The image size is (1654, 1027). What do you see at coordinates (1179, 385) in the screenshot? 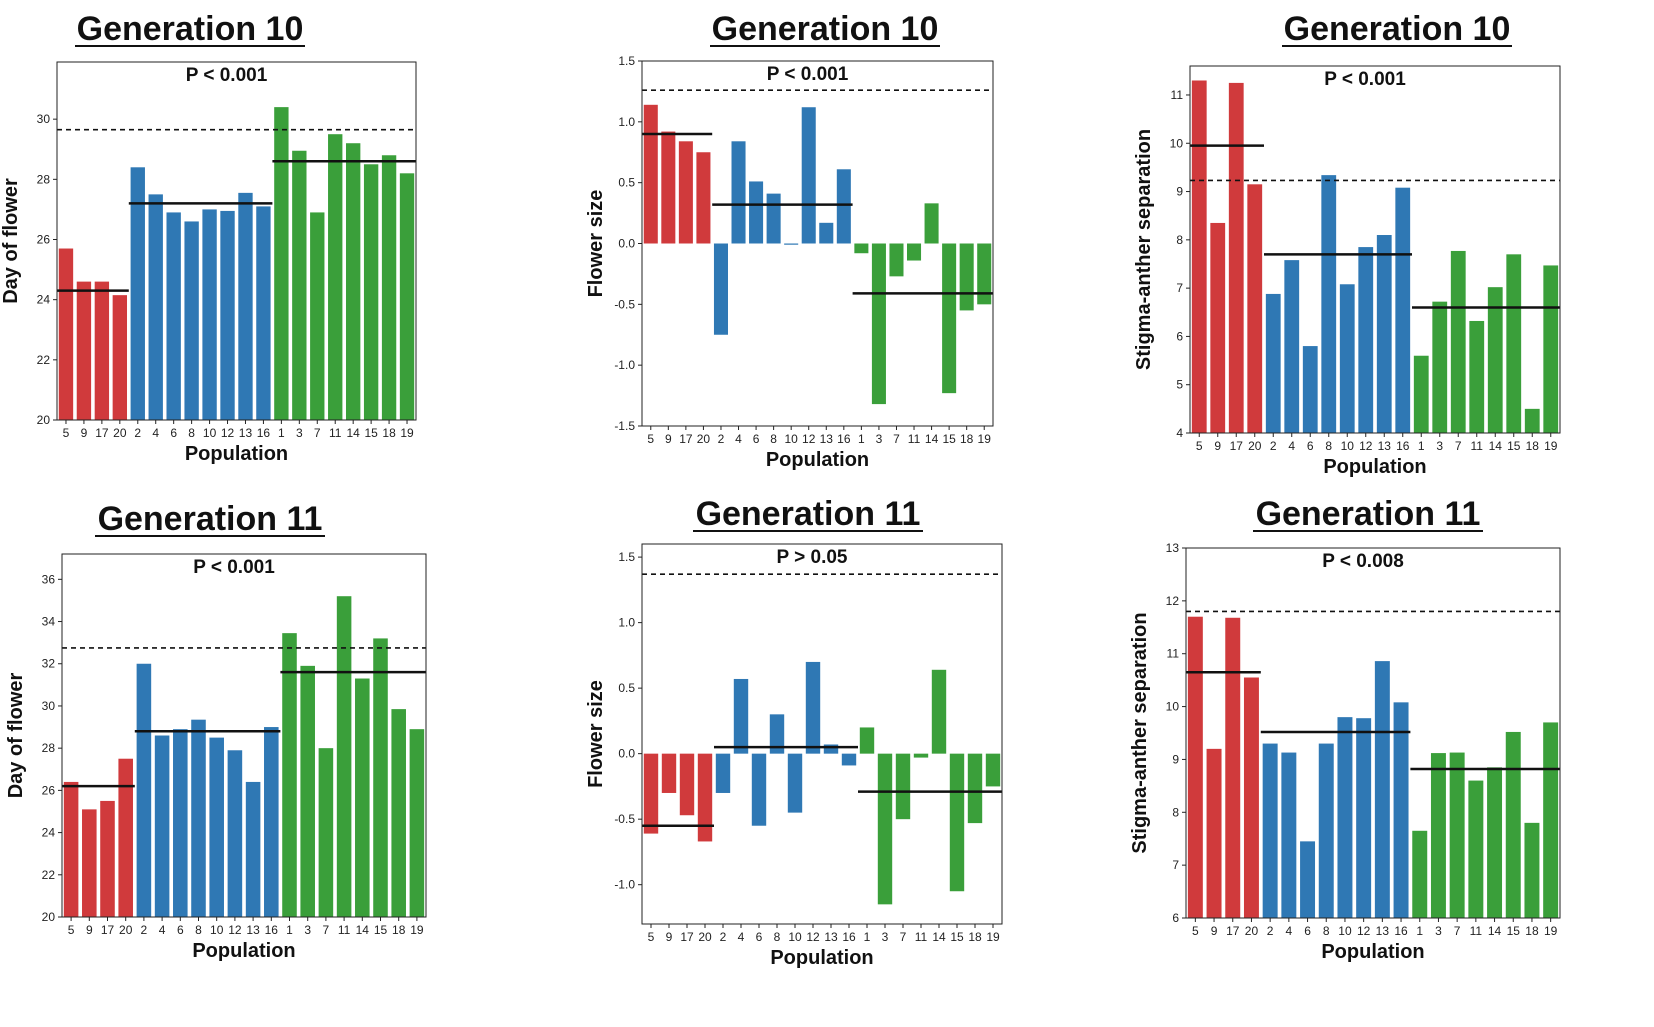
I see `y-tick-label: 5` at bounding box center [1179, 385].